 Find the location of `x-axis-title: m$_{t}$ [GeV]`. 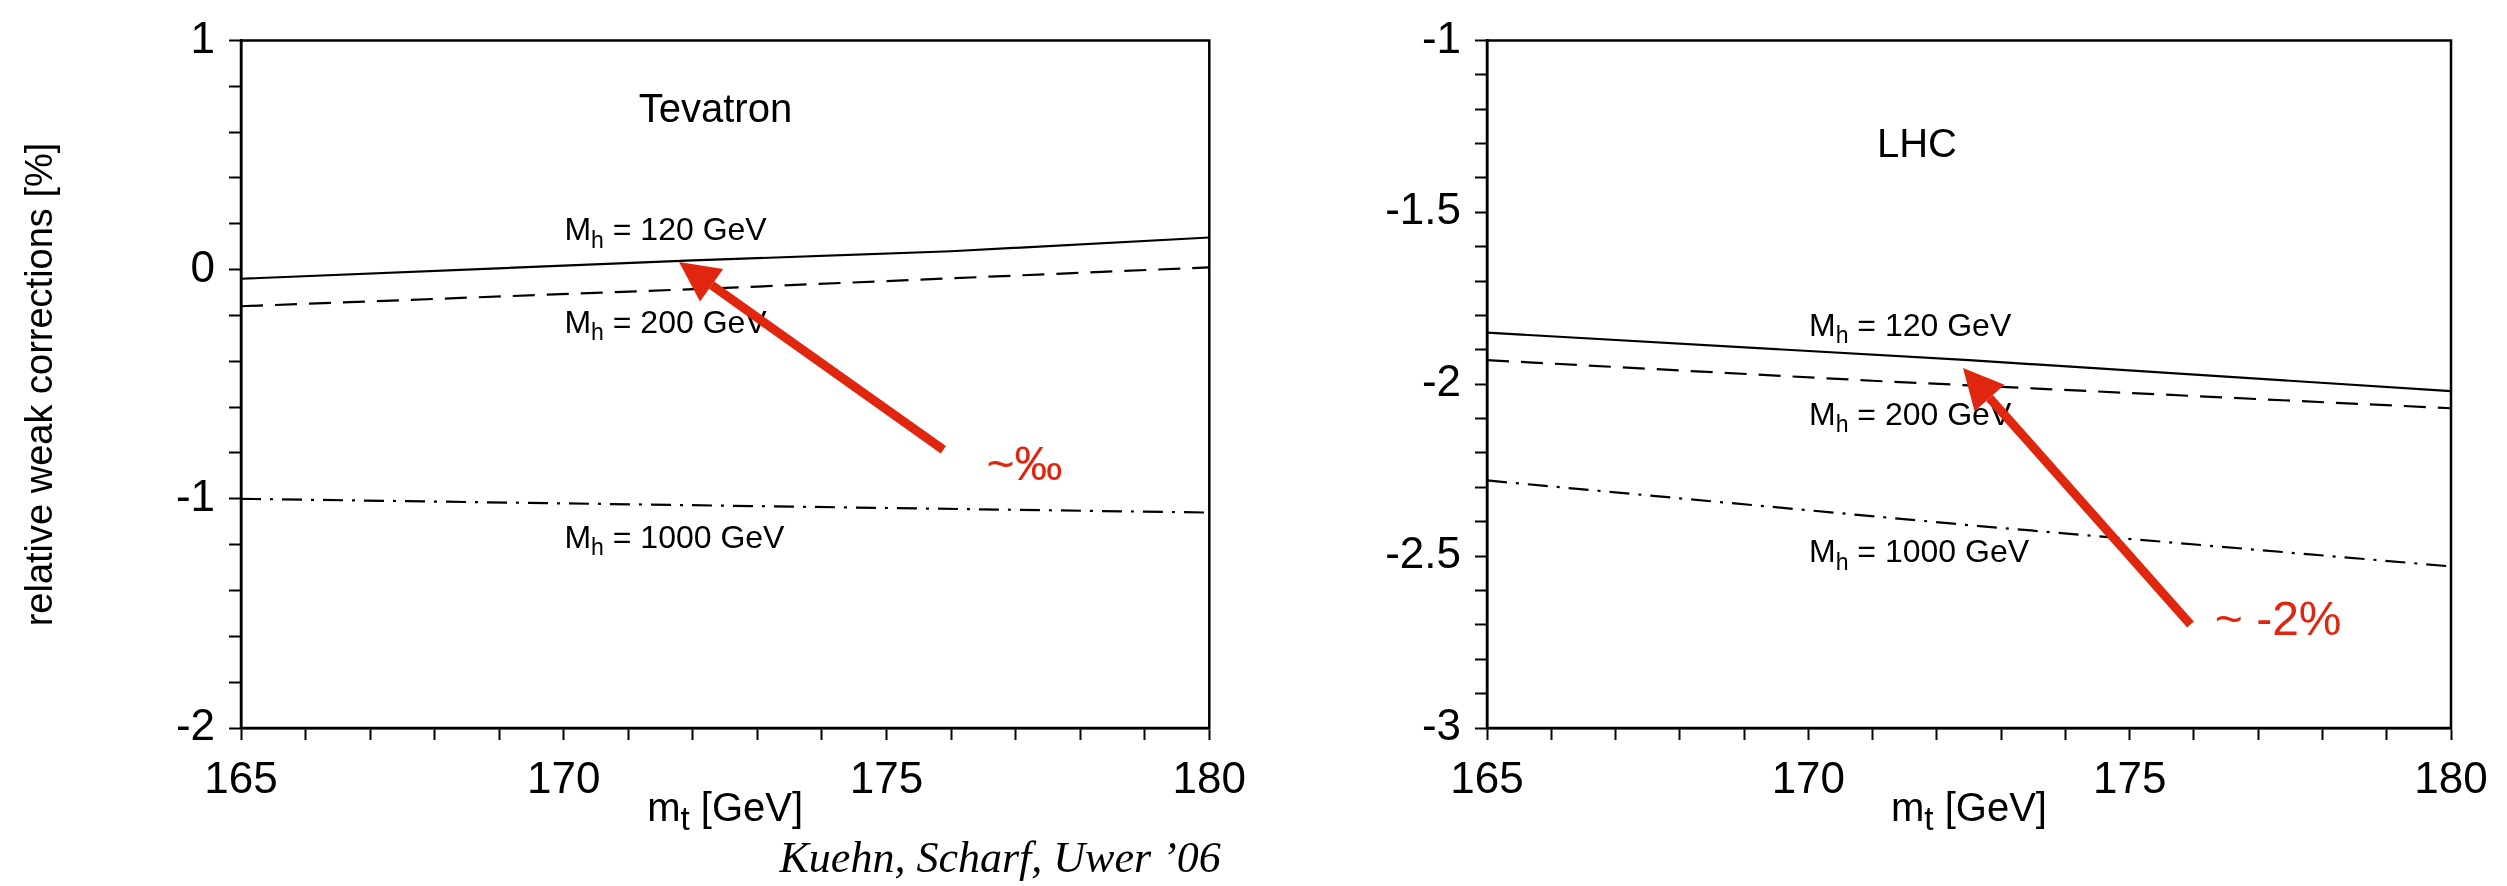

x-axis-title: m$_{t}$ [GeV] is located at coordinates (1969, 811).